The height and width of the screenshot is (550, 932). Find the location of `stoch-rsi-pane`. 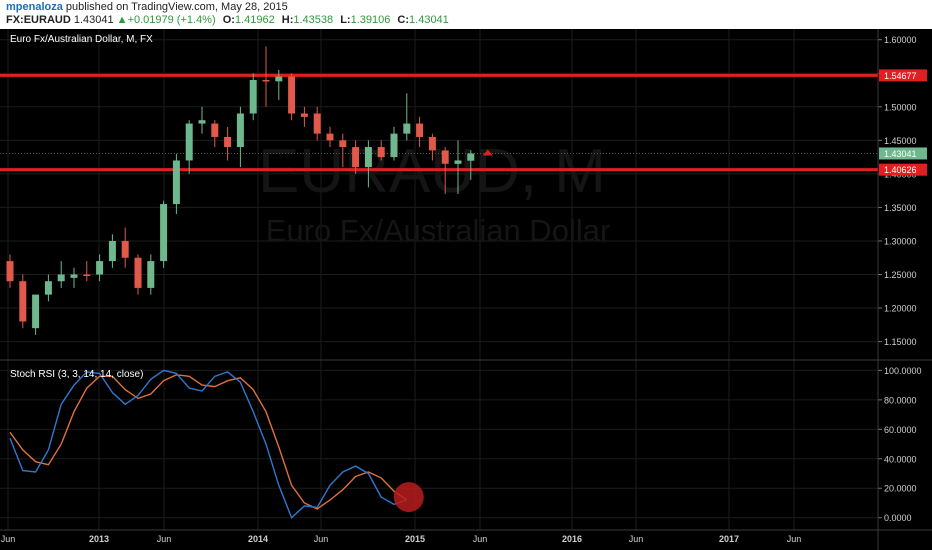

stoch-rsi-pane is located at coordinates (216, 444).